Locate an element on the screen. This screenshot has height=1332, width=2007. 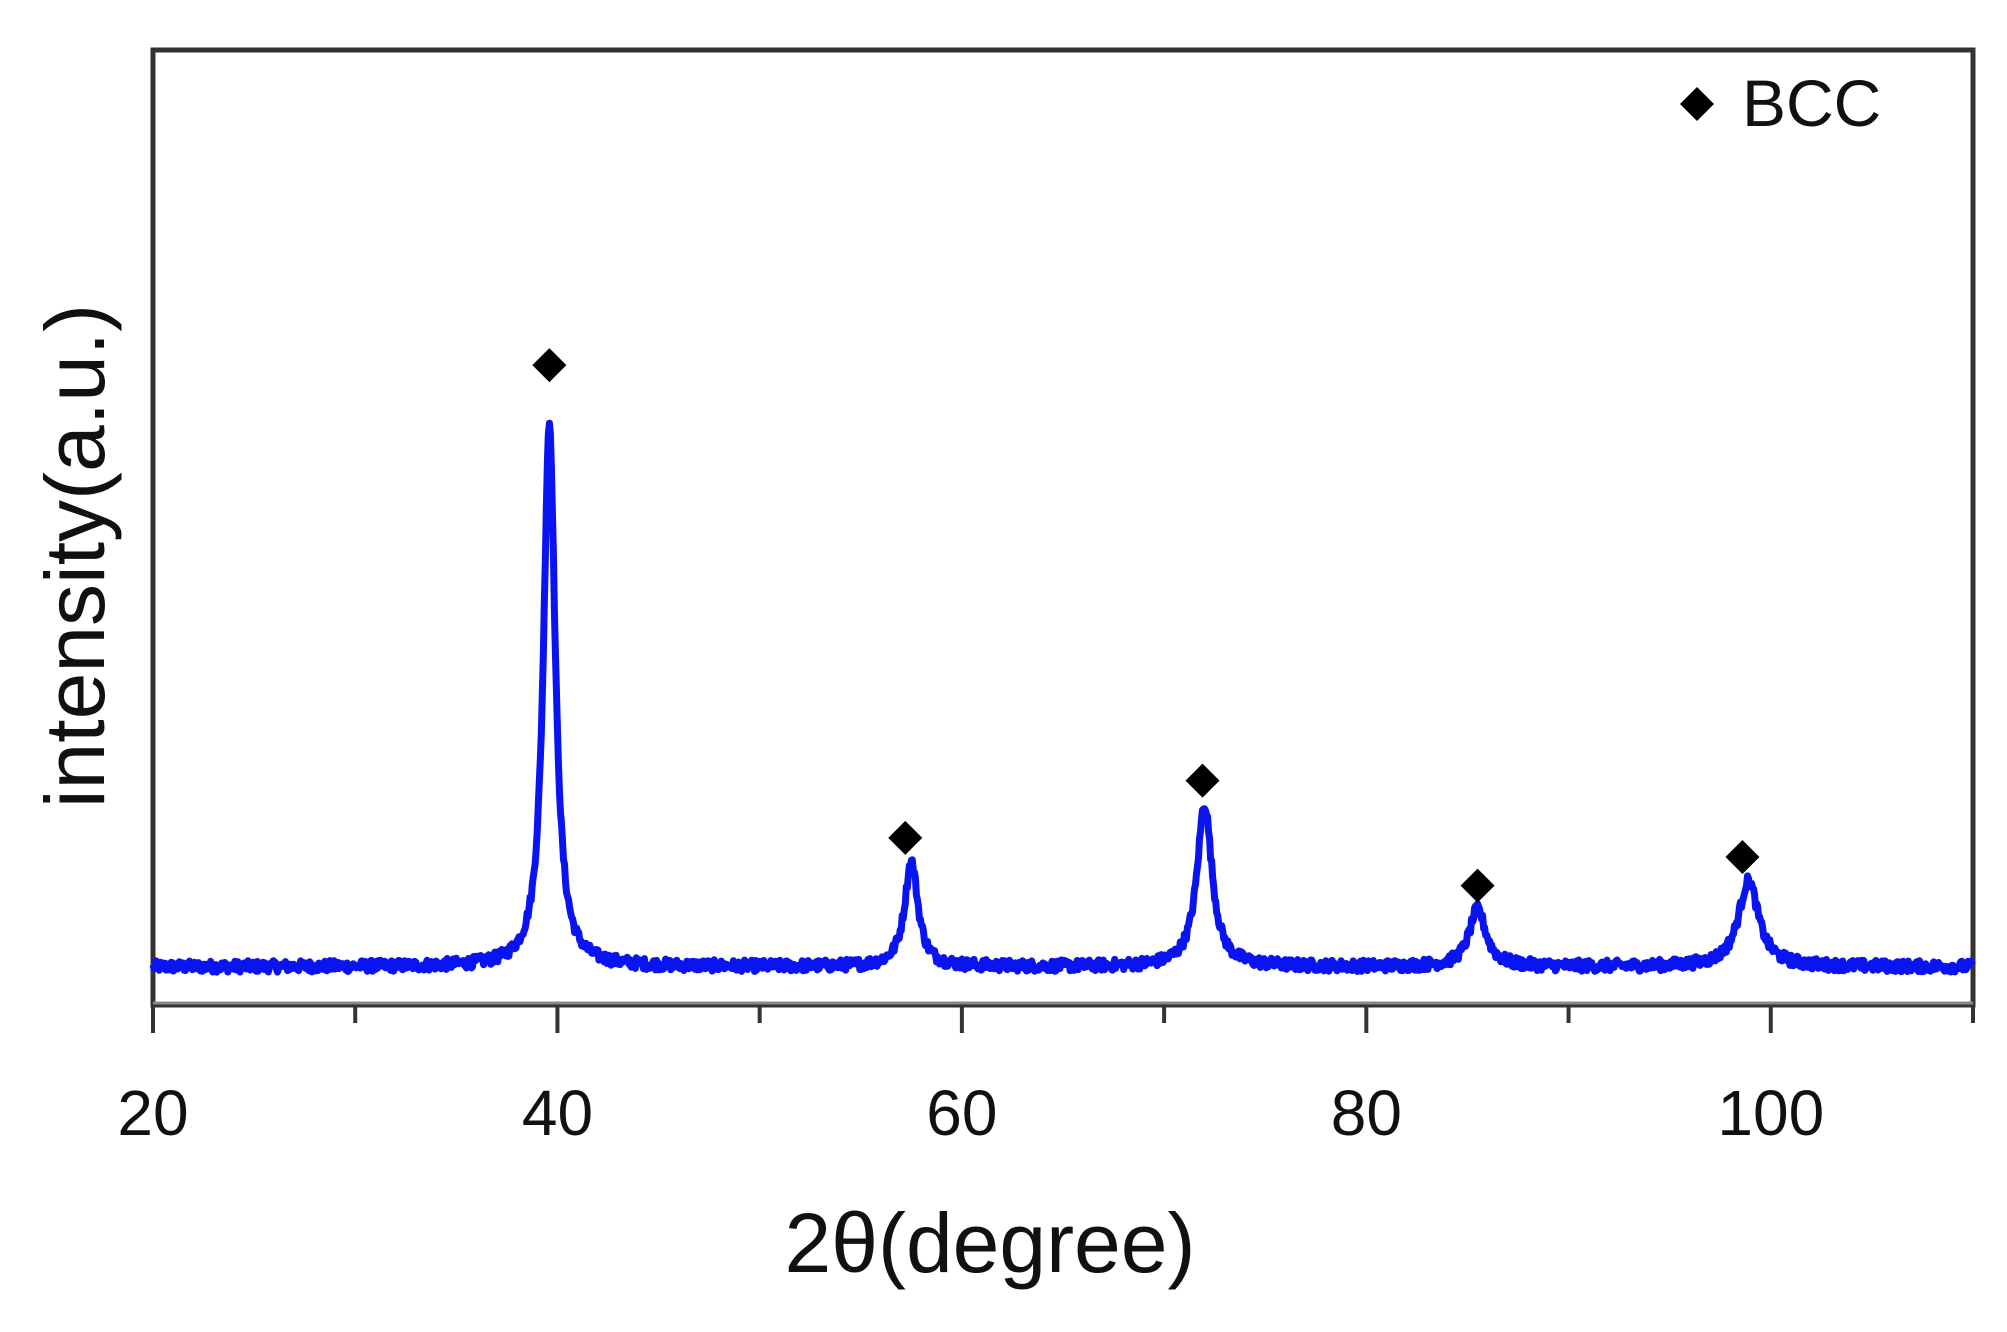
x-tick-label-0: 20 is located at coordinates (152, 1113).